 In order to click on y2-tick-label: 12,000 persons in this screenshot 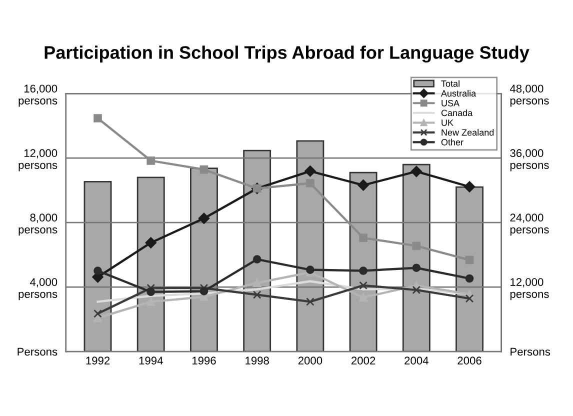, I will do `click(529, 289)`.